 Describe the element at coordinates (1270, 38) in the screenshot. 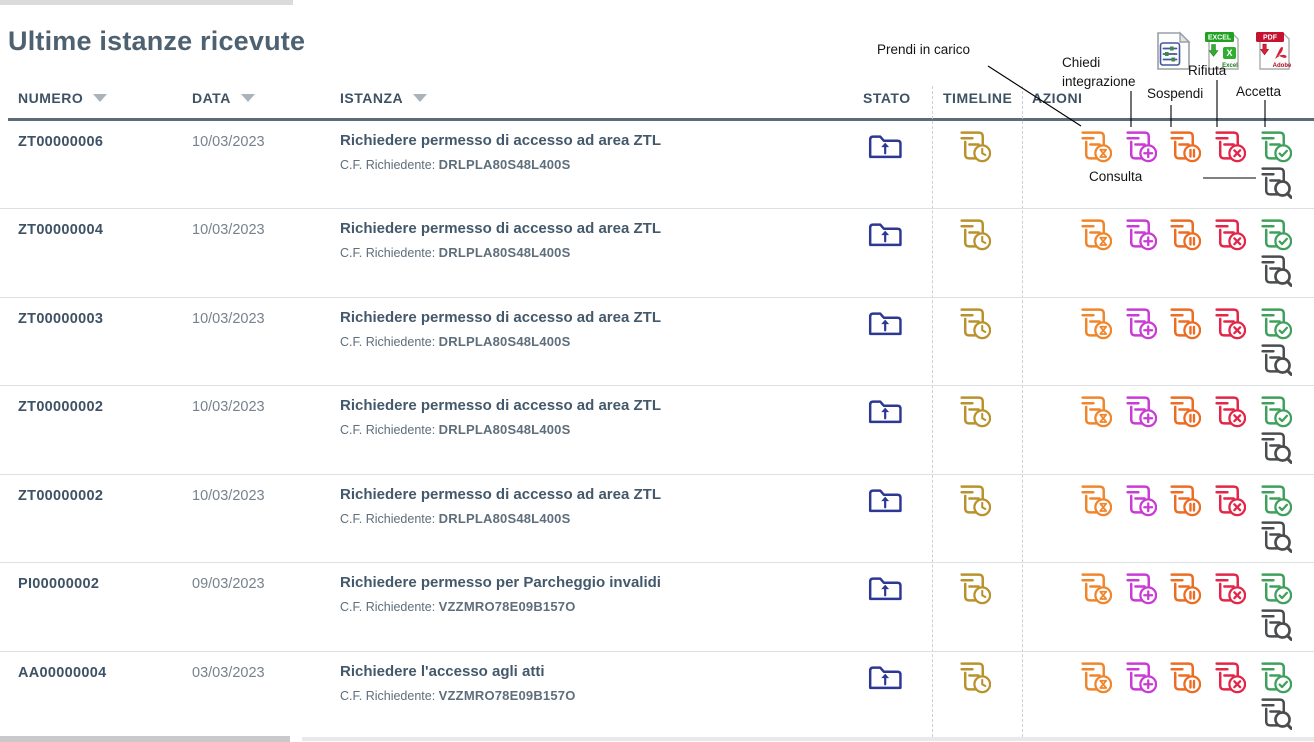

I see `svg-text: PDF` at that location.